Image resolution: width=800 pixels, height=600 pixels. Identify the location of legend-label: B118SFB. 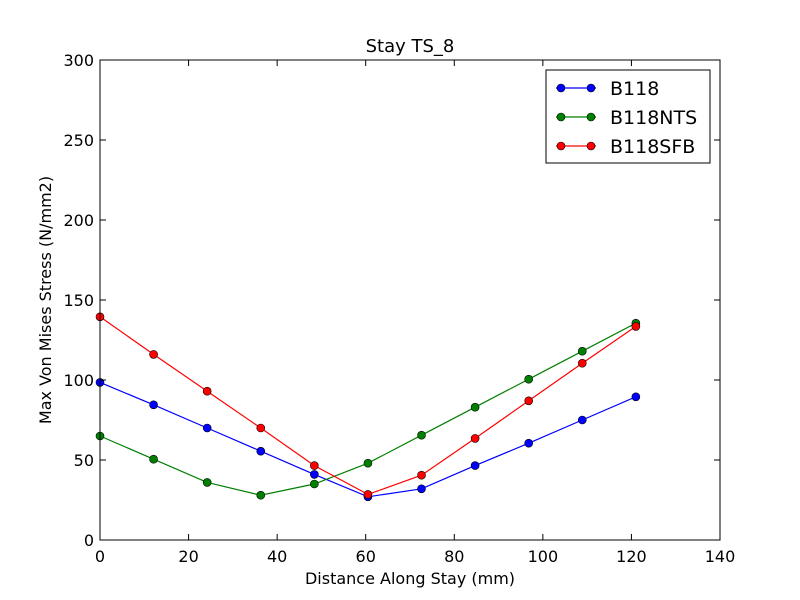
(652, 147).